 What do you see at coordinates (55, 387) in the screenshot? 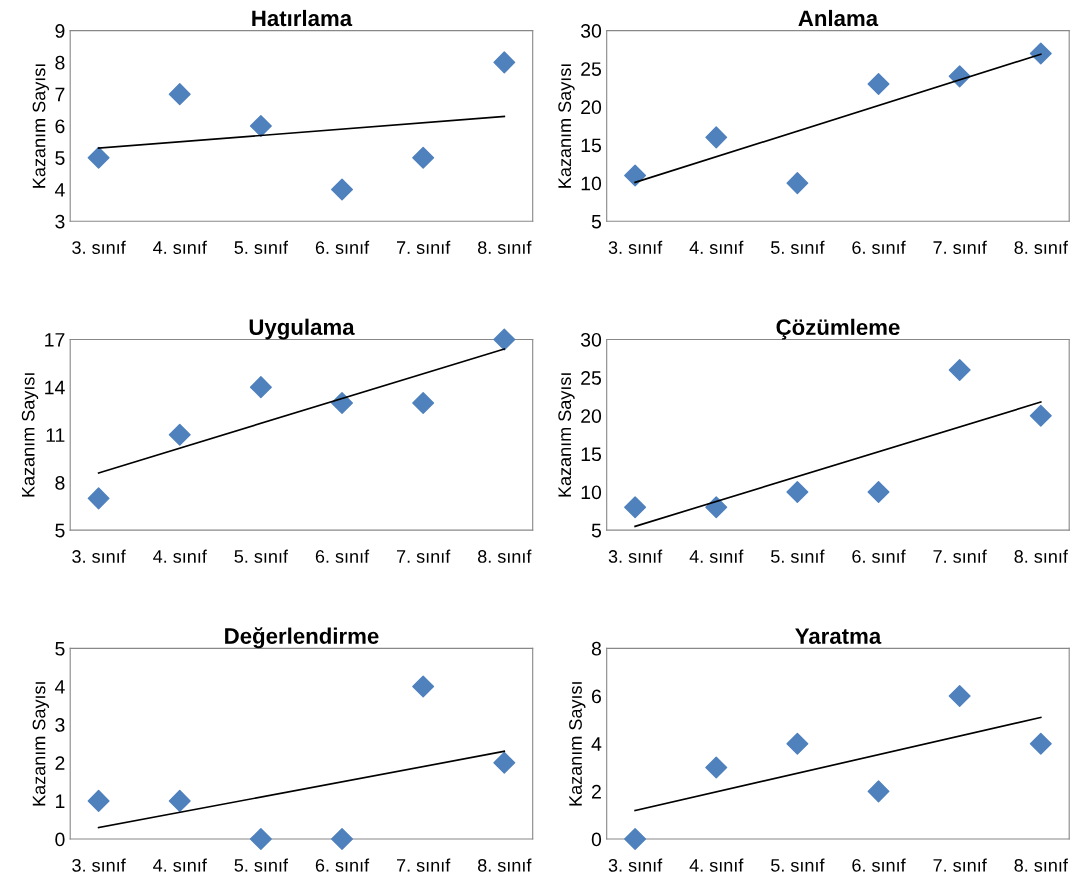
I see `y-tick-label: 14` at bounding box center [55, 387].